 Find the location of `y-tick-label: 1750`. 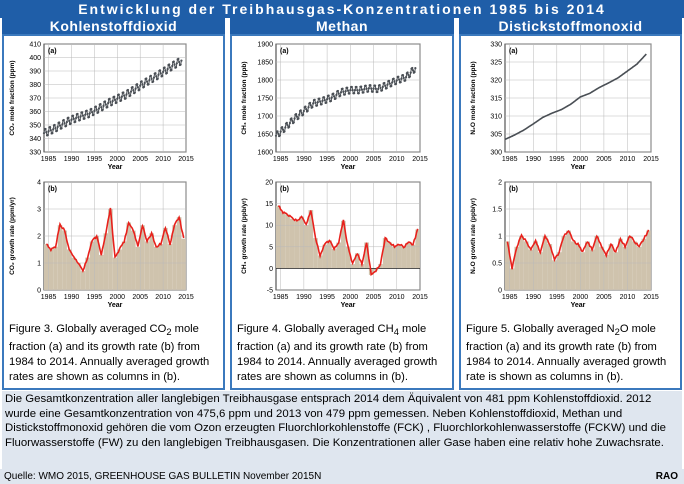

y-tick-label: 1750 is located at coordinates (265, 99).